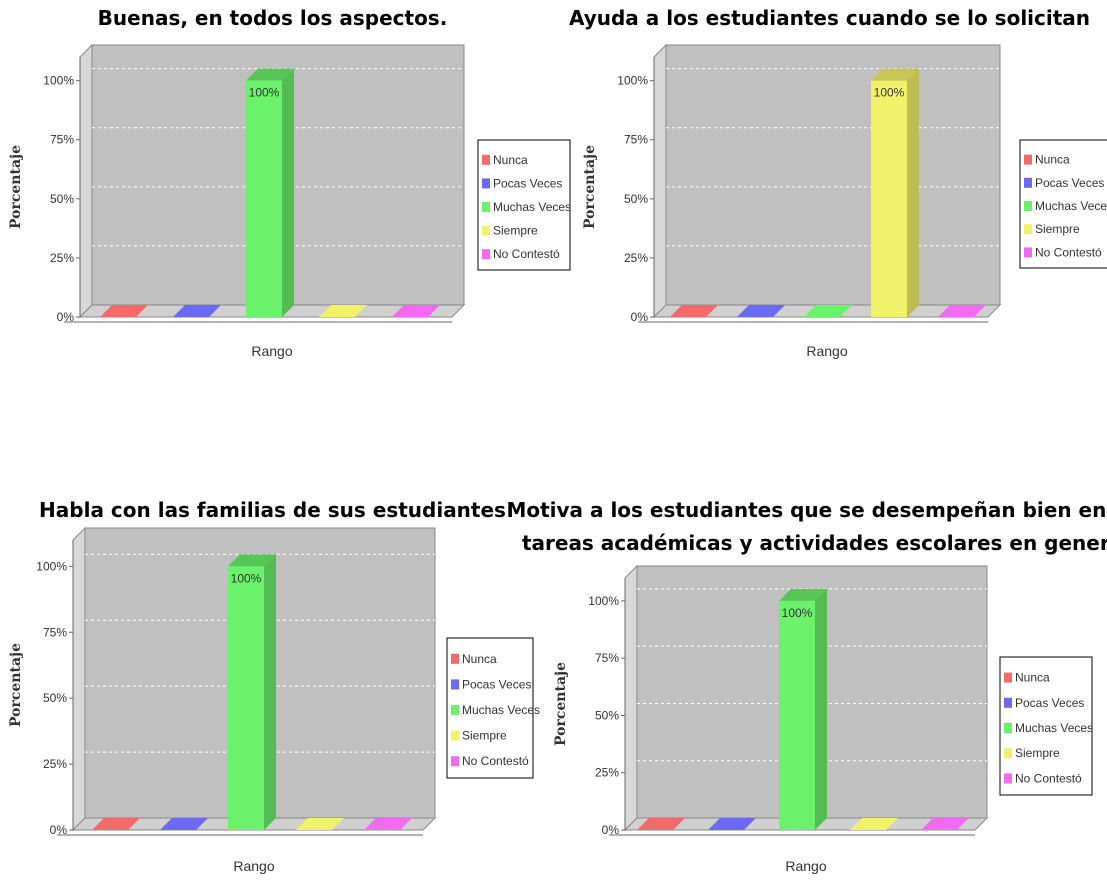  I want to click on legend-label: Siempre, so click(484, 736).